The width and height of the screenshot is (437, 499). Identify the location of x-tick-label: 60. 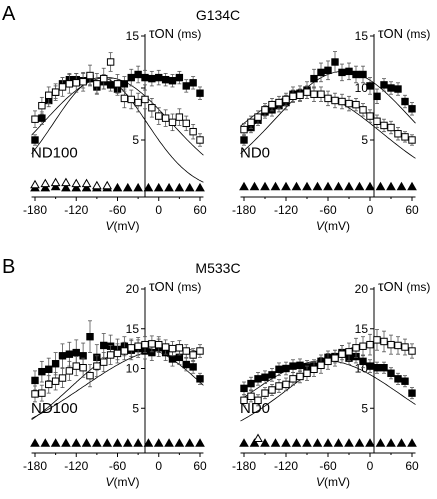
(200, 210).